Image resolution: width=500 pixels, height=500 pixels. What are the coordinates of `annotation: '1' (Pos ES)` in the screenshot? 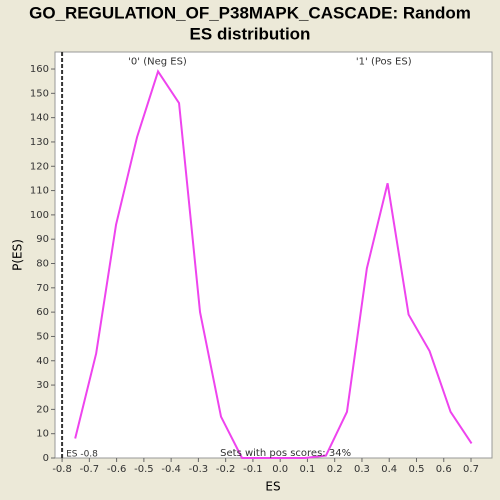 It's located at (384, 62).